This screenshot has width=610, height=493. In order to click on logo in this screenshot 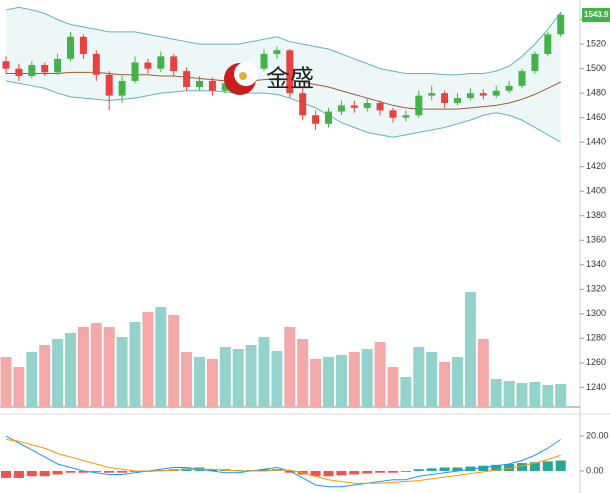, I will do `click(243, 76)`.